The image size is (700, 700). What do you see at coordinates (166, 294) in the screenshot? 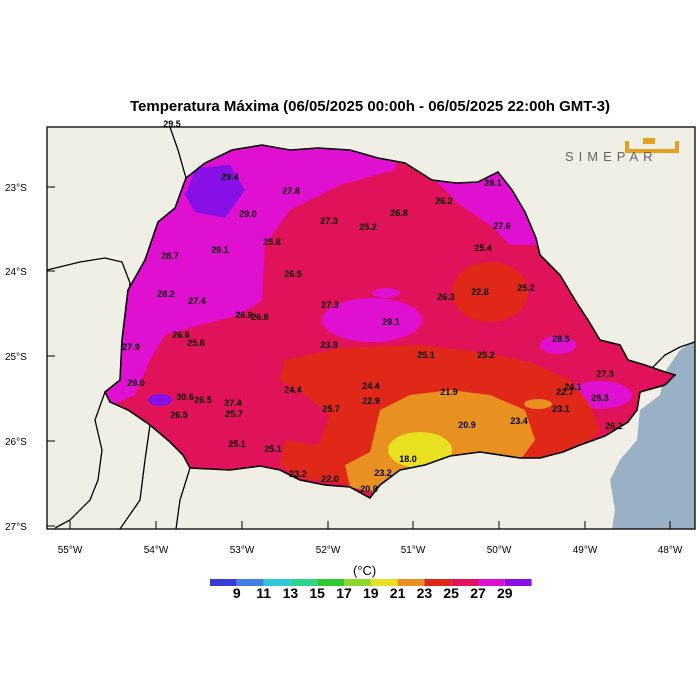
I see `station-value: 28.2` at bounding box center [166, 294].